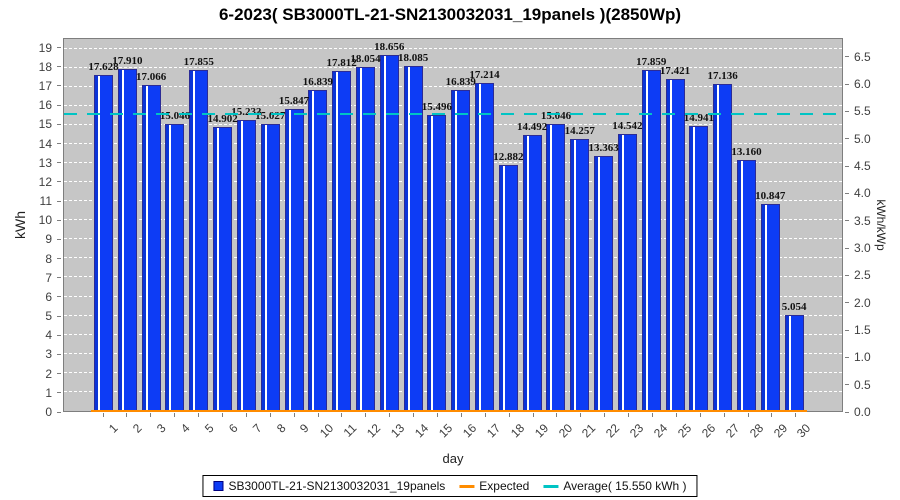  I want to click on left-tick-label: 0, so click(48, 412).